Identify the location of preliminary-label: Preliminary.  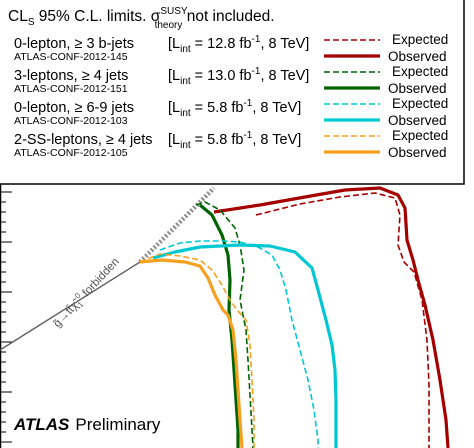
(118, 424).